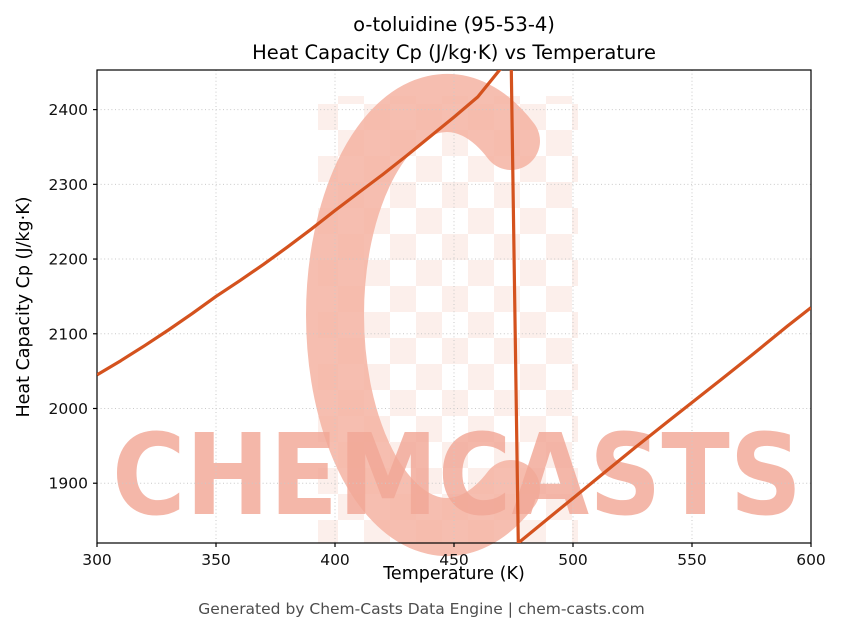 This screenshot has width=843, height=644. I want to click on y-tick-label: 2000, so click(68, 409).